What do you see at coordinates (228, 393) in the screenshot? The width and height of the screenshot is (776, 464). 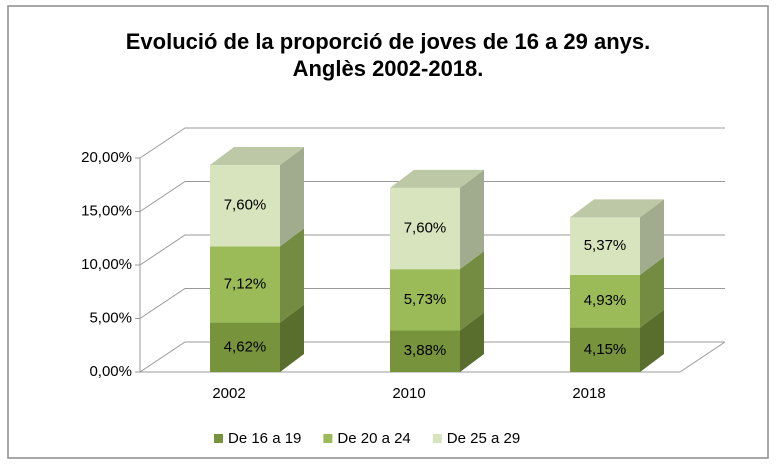 I see `x-tick-label: 2002` at bounding box center [228, 393].